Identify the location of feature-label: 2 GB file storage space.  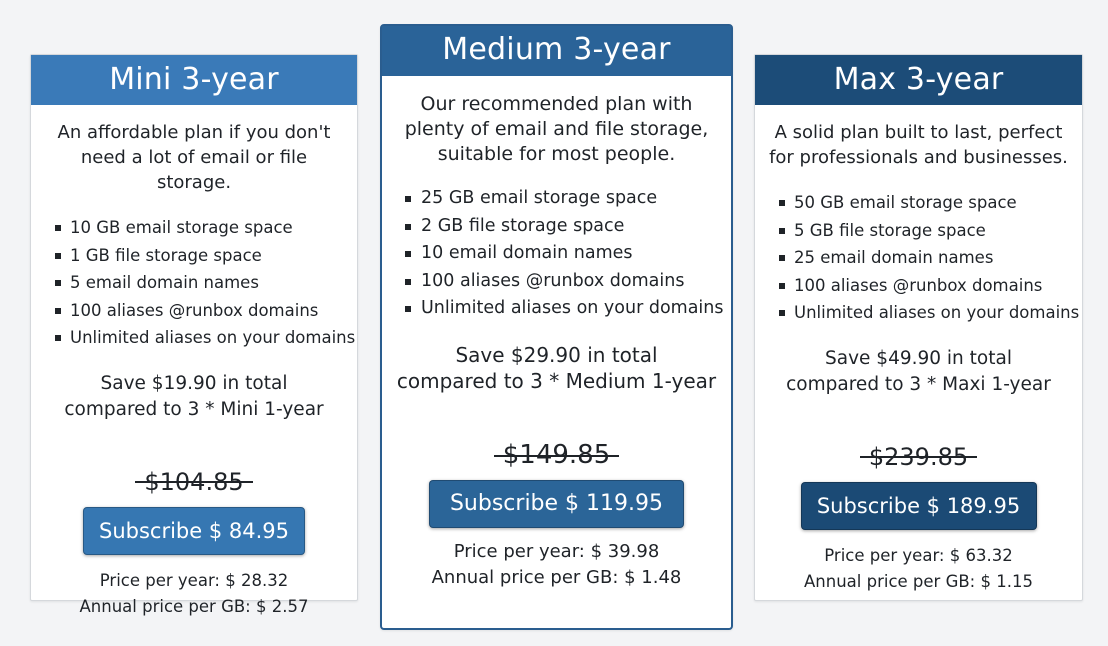
(523, 225).